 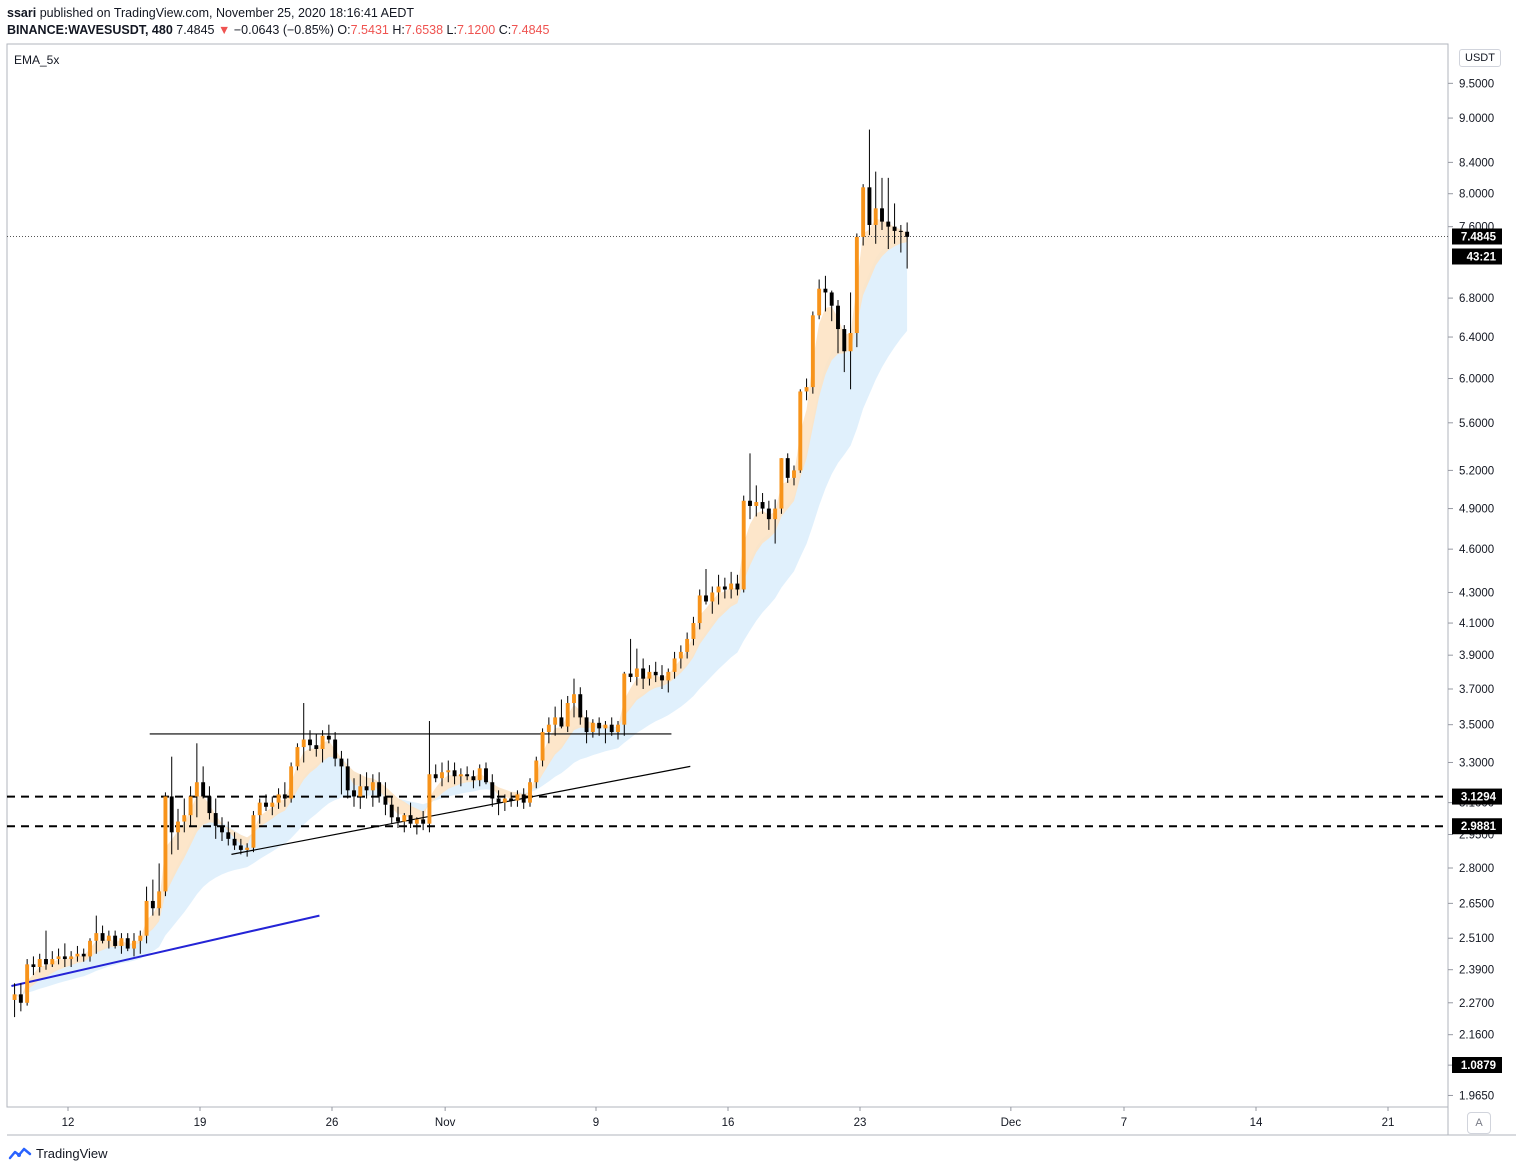 What do you see at coordinates (283, 30) in the screenshot?
I see `change-text: −0.0643 (−0.85%)` at bounding box center [283, 30].